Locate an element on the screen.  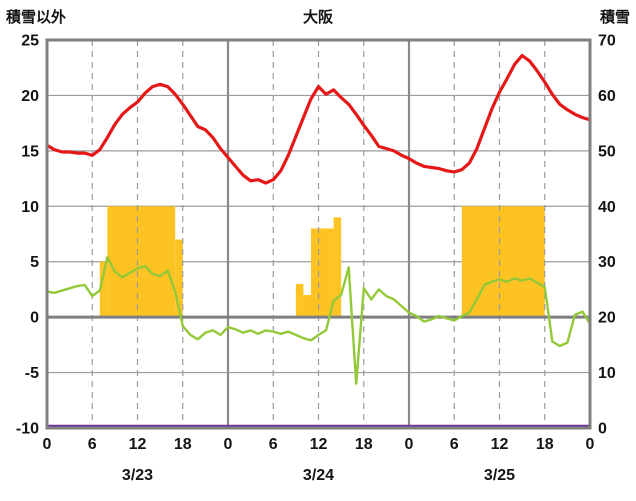
svg-text: 40 is located at coordinates (607, 207).